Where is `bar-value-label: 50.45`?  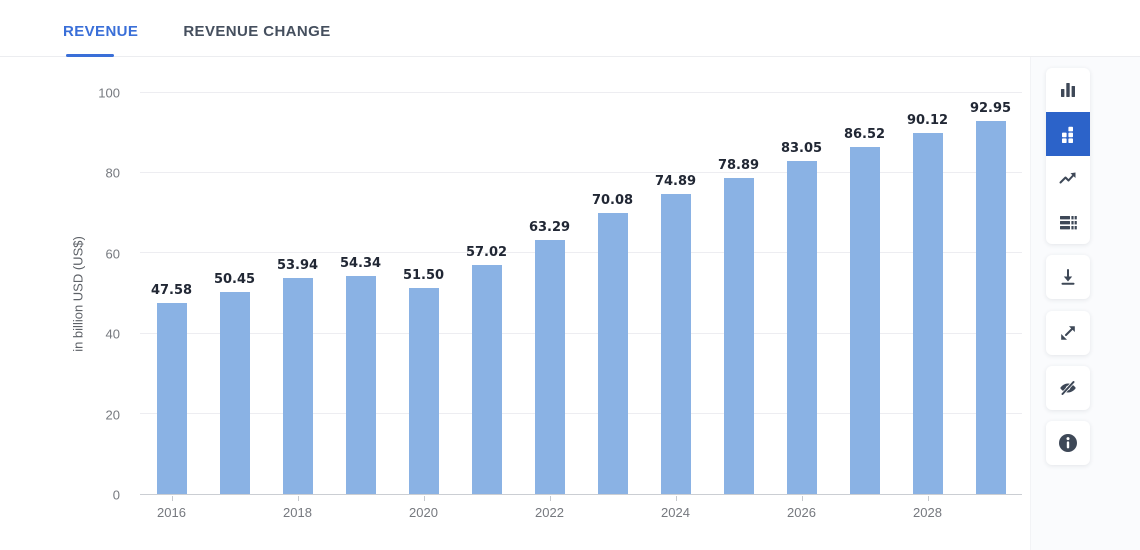
bar-value-label: 50.45 is located at coordinates (234, 279).